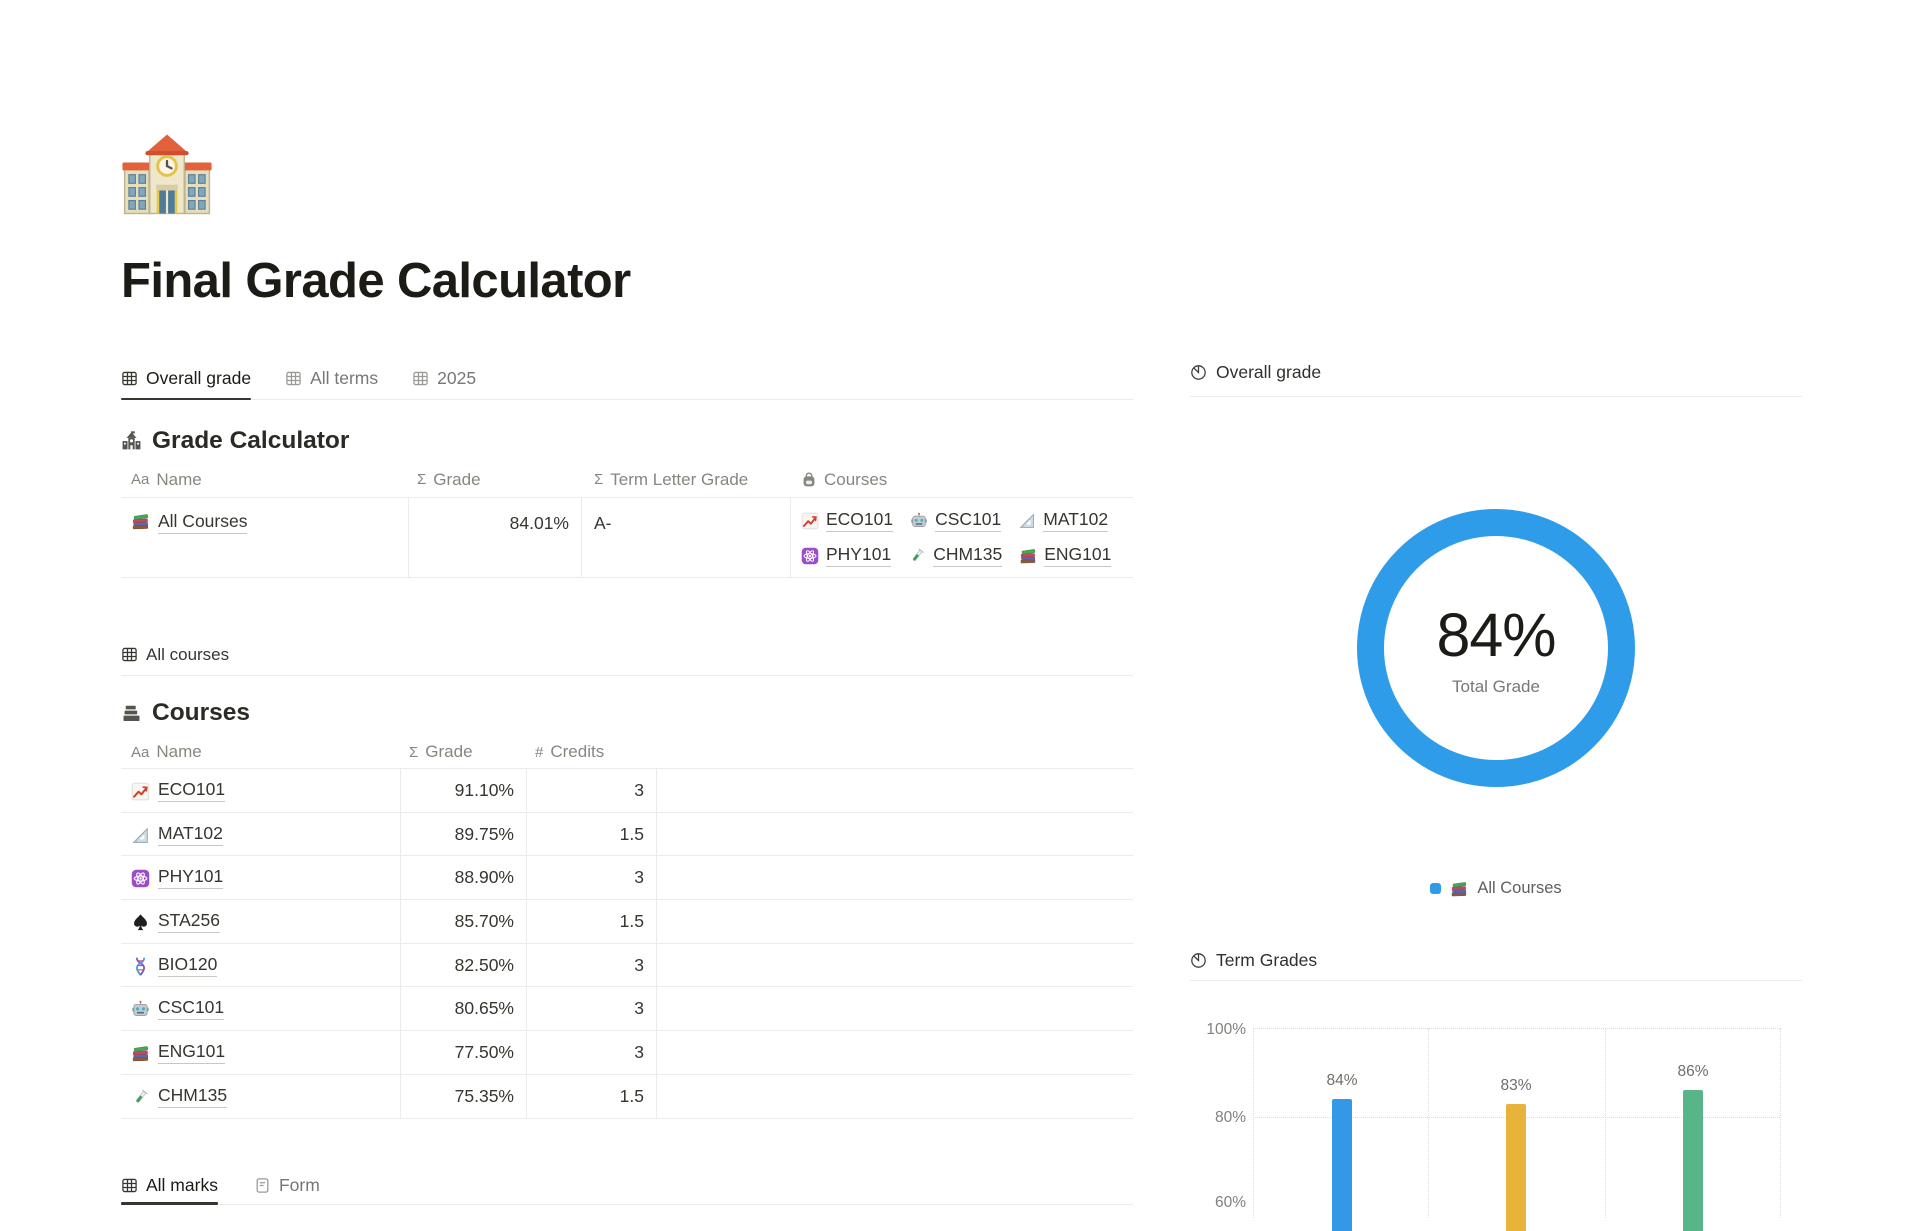 The image size is (1920, 1231). I want to click on grade-cell: 80.65%, so click(464, 1009).